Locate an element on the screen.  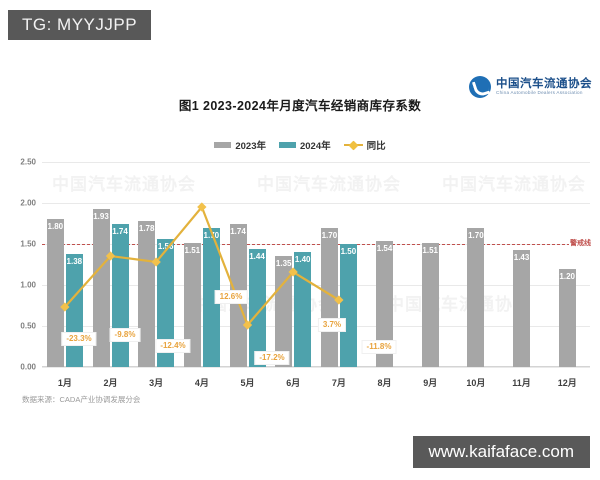
chart-column: 1.74 1.44 5月 is located at coordinates (248, 275).